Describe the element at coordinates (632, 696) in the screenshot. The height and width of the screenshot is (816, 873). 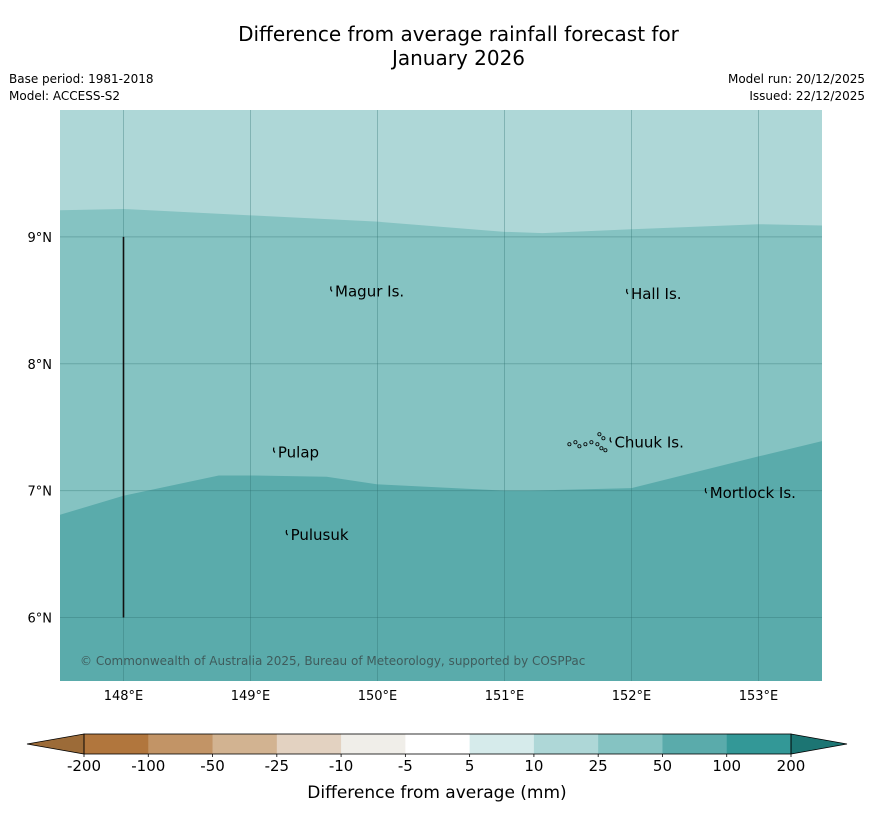
I see `longitude-tick-label: 152°E` at that location.